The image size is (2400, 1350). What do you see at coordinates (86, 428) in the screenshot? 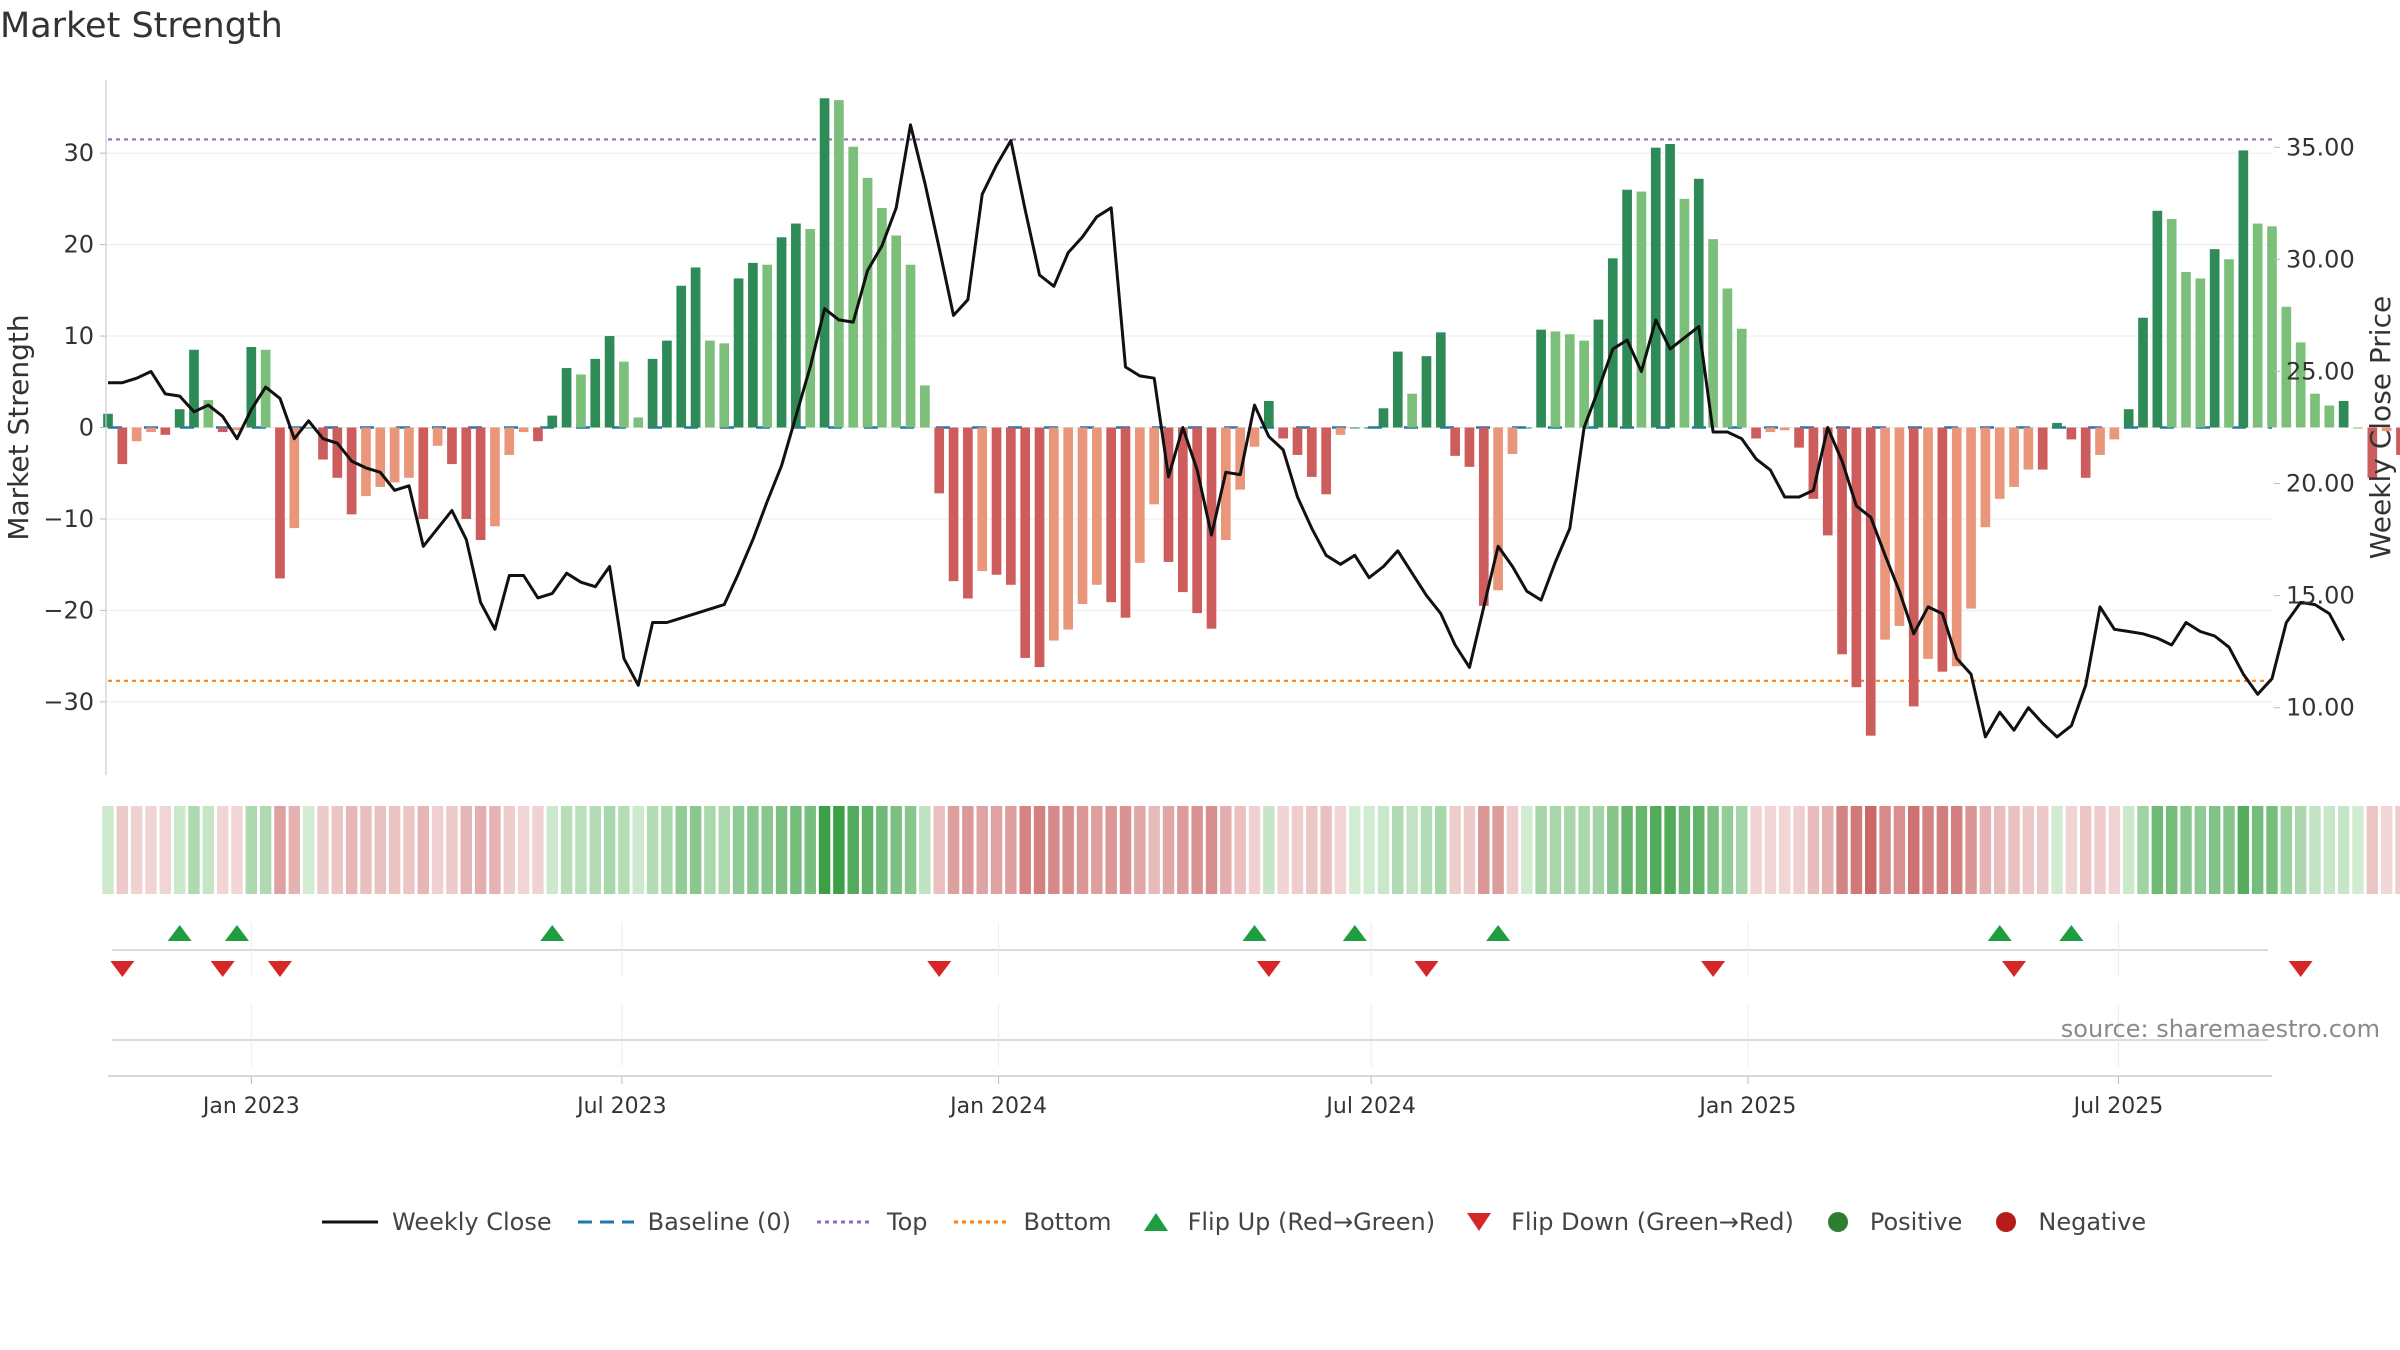
I see `y-tick-label: 0` at bounding box center [86, 428].